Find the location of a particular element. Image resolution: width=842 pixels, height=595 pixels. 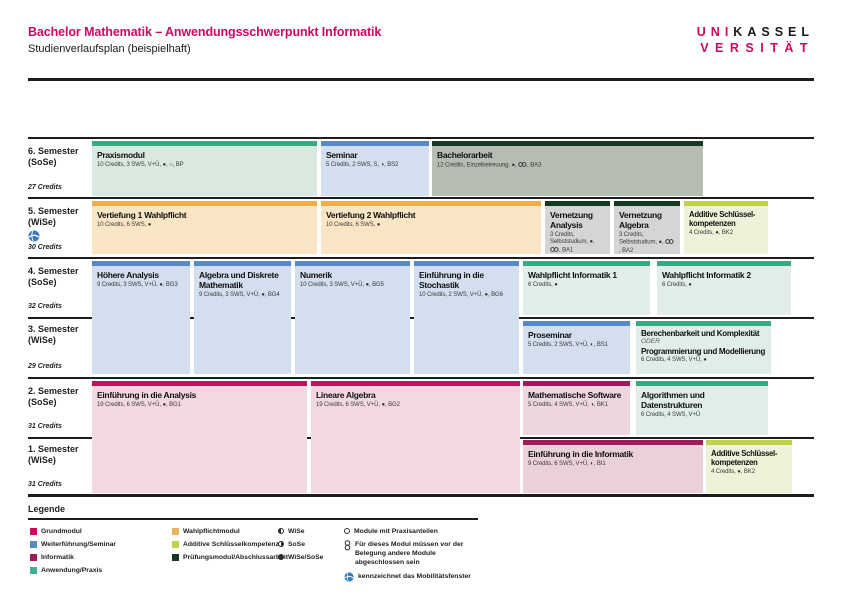

module-wahlpflicht-informatik-2: Wahlpflicht Informatik 2 6 Credits, ● is located at coordinates (724, 288).